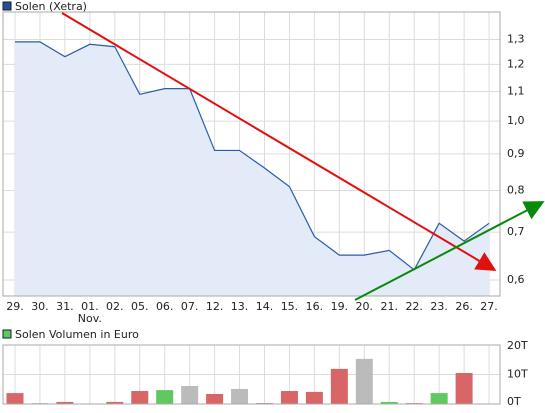 Image resolution: width=545 pixels, height=413 pixels. What do you see at coordinates (449, 251) in the screenshot?
I see `trend-line` at bounding box center [449, 251].